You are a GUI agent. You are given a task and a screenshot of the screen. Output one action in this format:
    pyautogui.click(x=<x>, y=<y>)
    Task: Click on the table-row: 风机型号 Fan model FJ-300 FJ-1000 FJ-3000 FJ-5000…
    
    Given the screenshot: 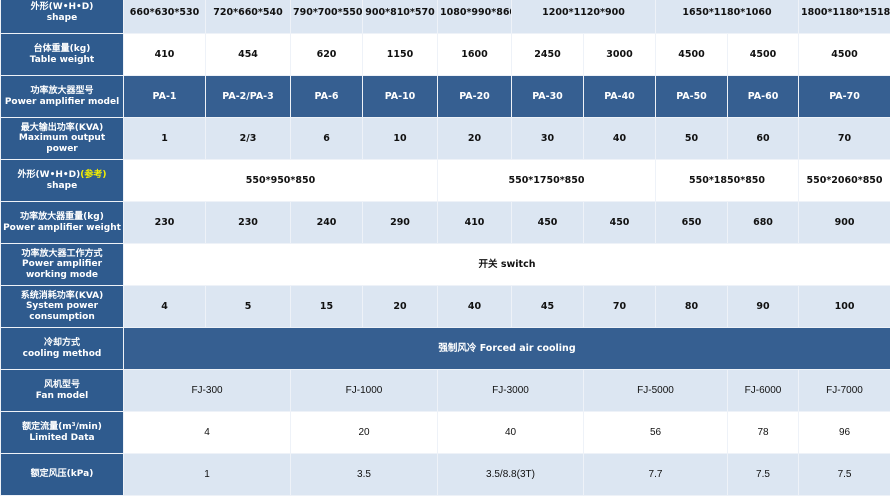 What is the action you would take?
    pyautogui.click(x=445, y=390)
    